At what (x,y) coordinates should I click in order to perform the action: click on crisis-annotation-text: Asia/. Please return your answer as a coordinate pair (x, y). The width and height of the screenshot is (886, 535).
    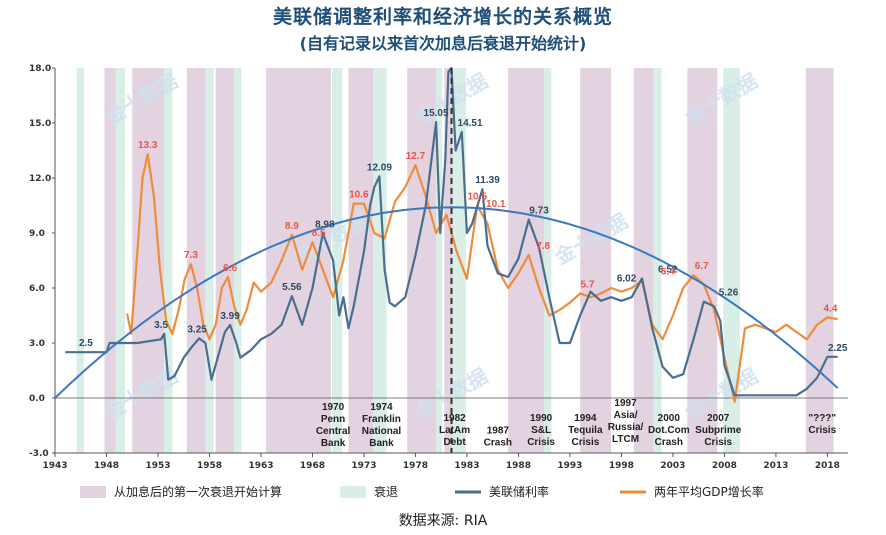
    Looking at the image, I should click on (626, 415).